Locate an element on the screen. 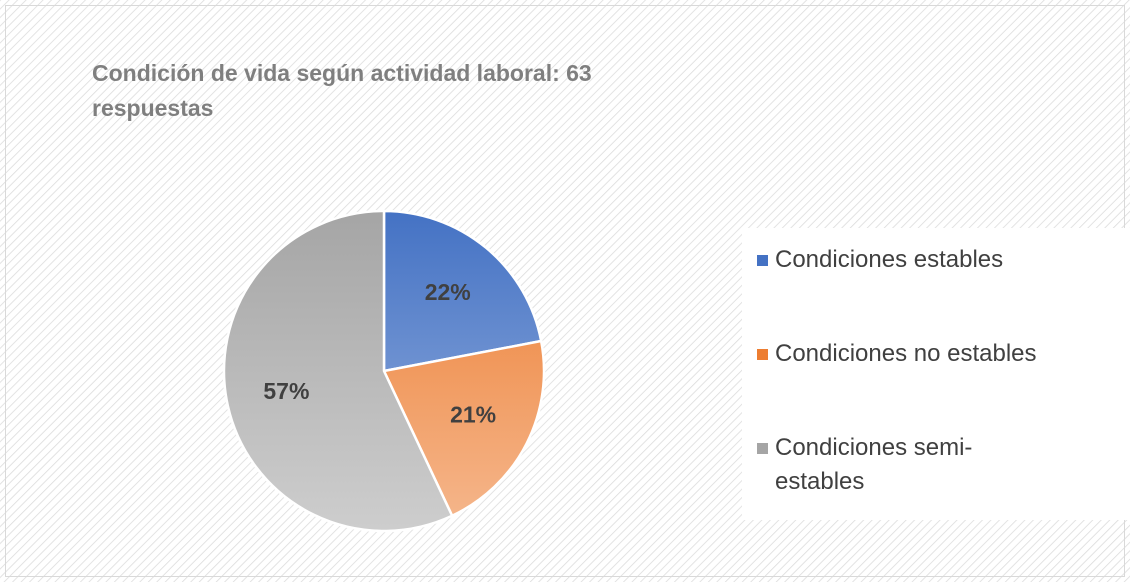  data-label: 22% is located at coordinates (448, 292).